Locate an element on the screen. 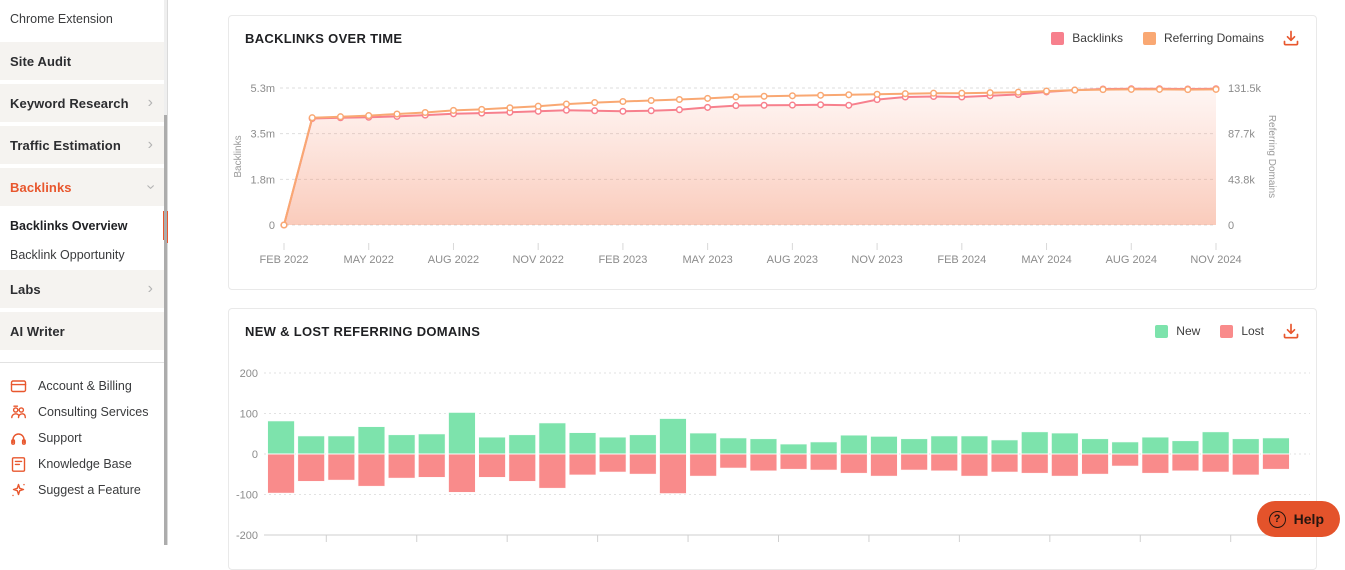  left-axis-tick-label: 3.5m is located at coordinates (263, 135).